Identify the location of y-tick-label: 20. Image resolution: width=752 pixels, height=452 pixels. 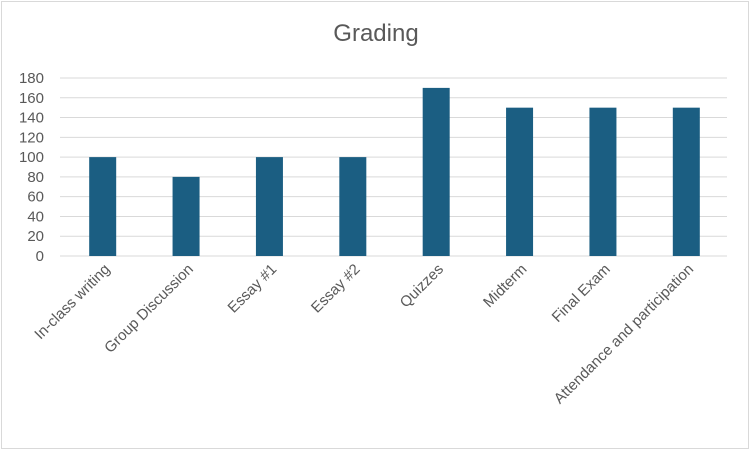
(35, 236).